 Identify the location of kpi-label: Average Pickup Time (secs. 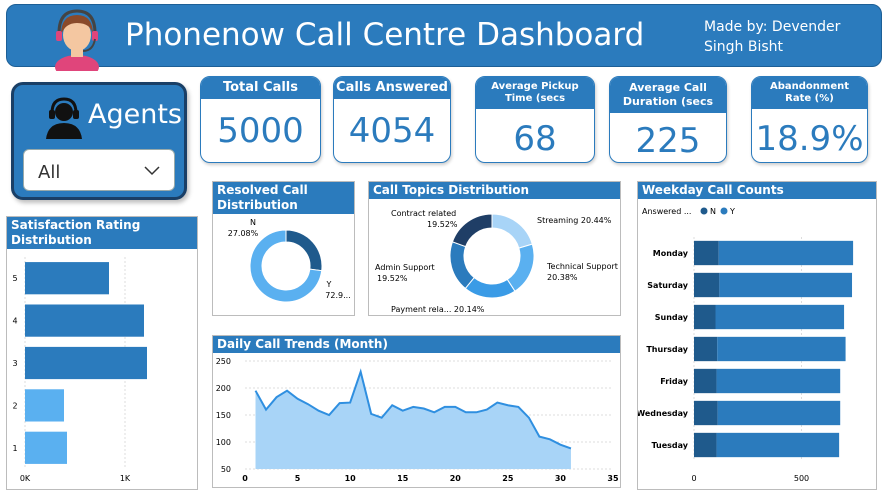
(535, 93).